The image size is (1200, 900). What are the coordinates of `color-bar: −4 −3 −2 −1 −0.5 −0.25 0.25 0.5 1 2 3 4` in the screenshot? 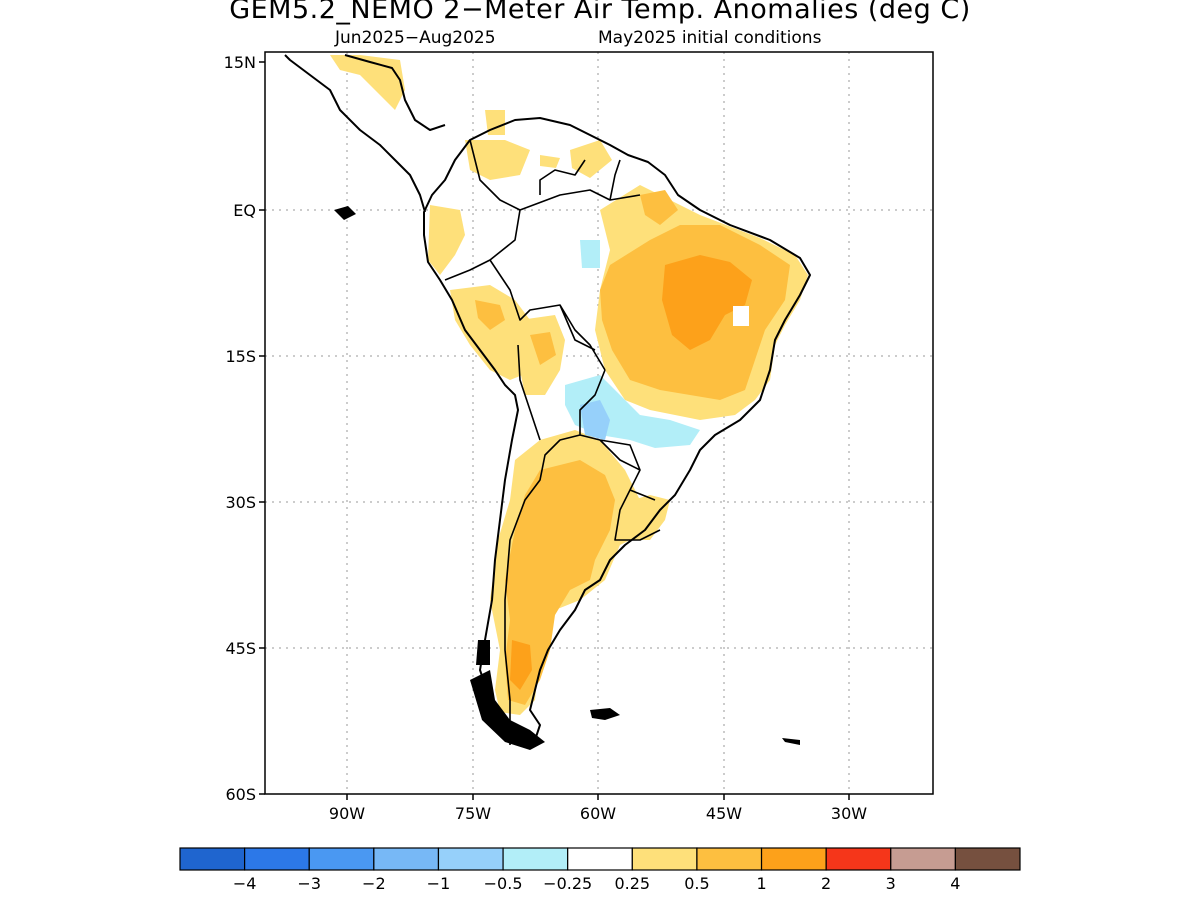 It's located at (600, 870).